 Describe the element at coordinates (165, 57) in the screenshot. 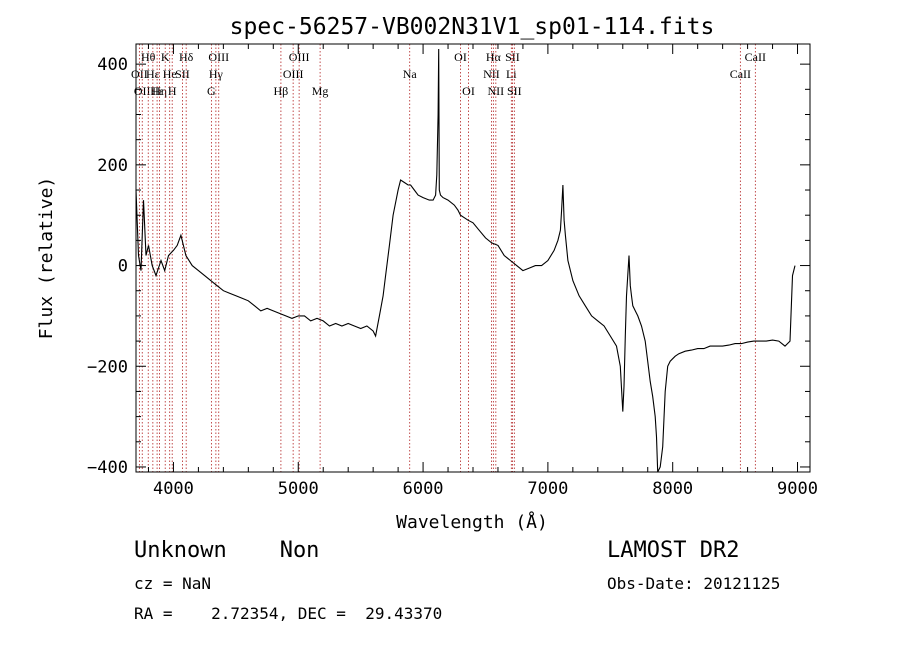

I see `line-marker-label: K` at that location.